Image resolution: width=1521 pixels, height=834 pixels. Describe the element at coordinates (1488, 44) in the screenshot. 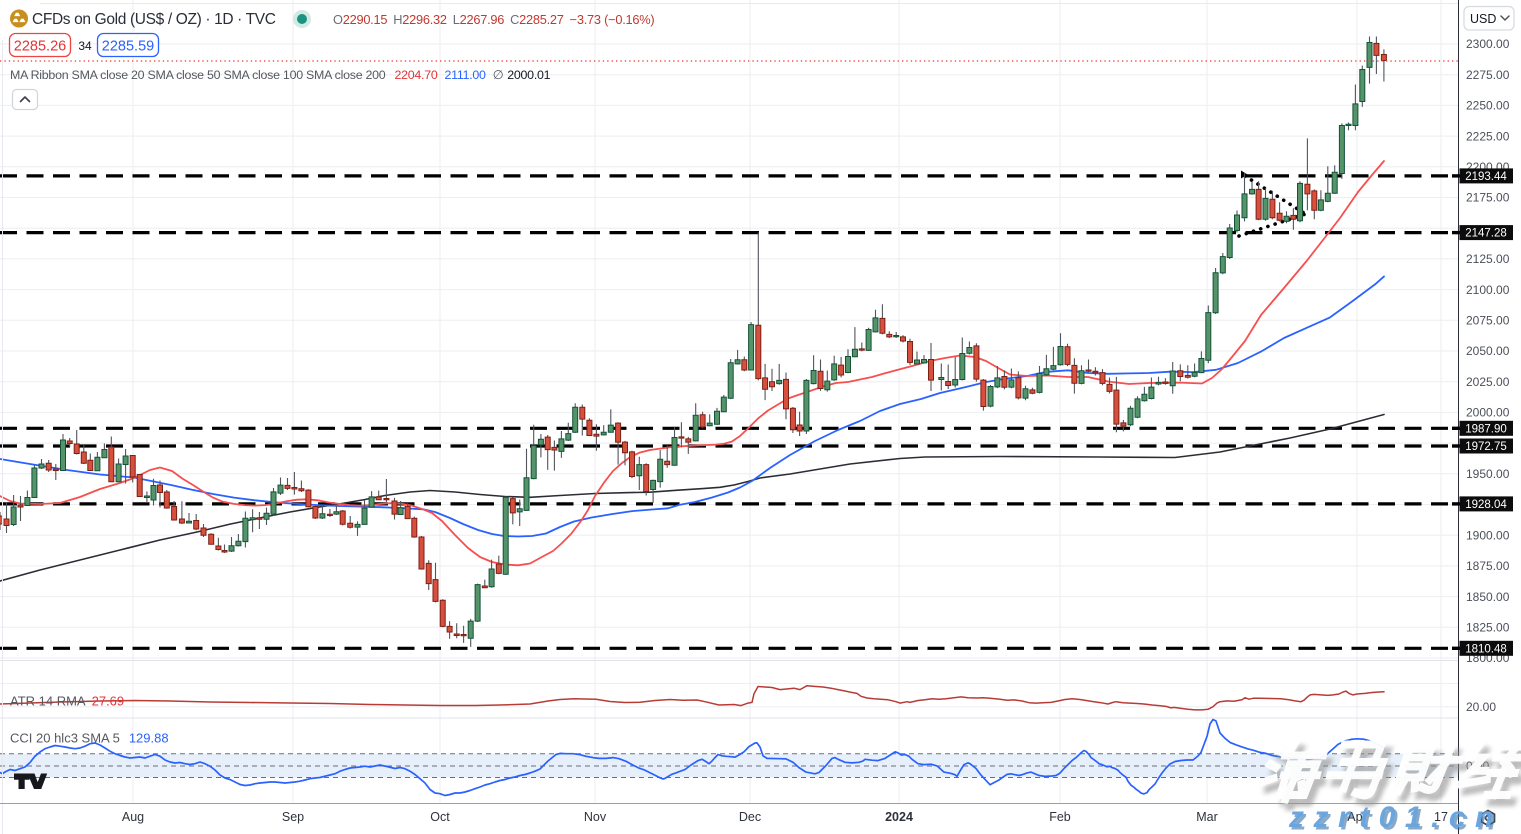

I see `svg-text: 2300.00` at that location.